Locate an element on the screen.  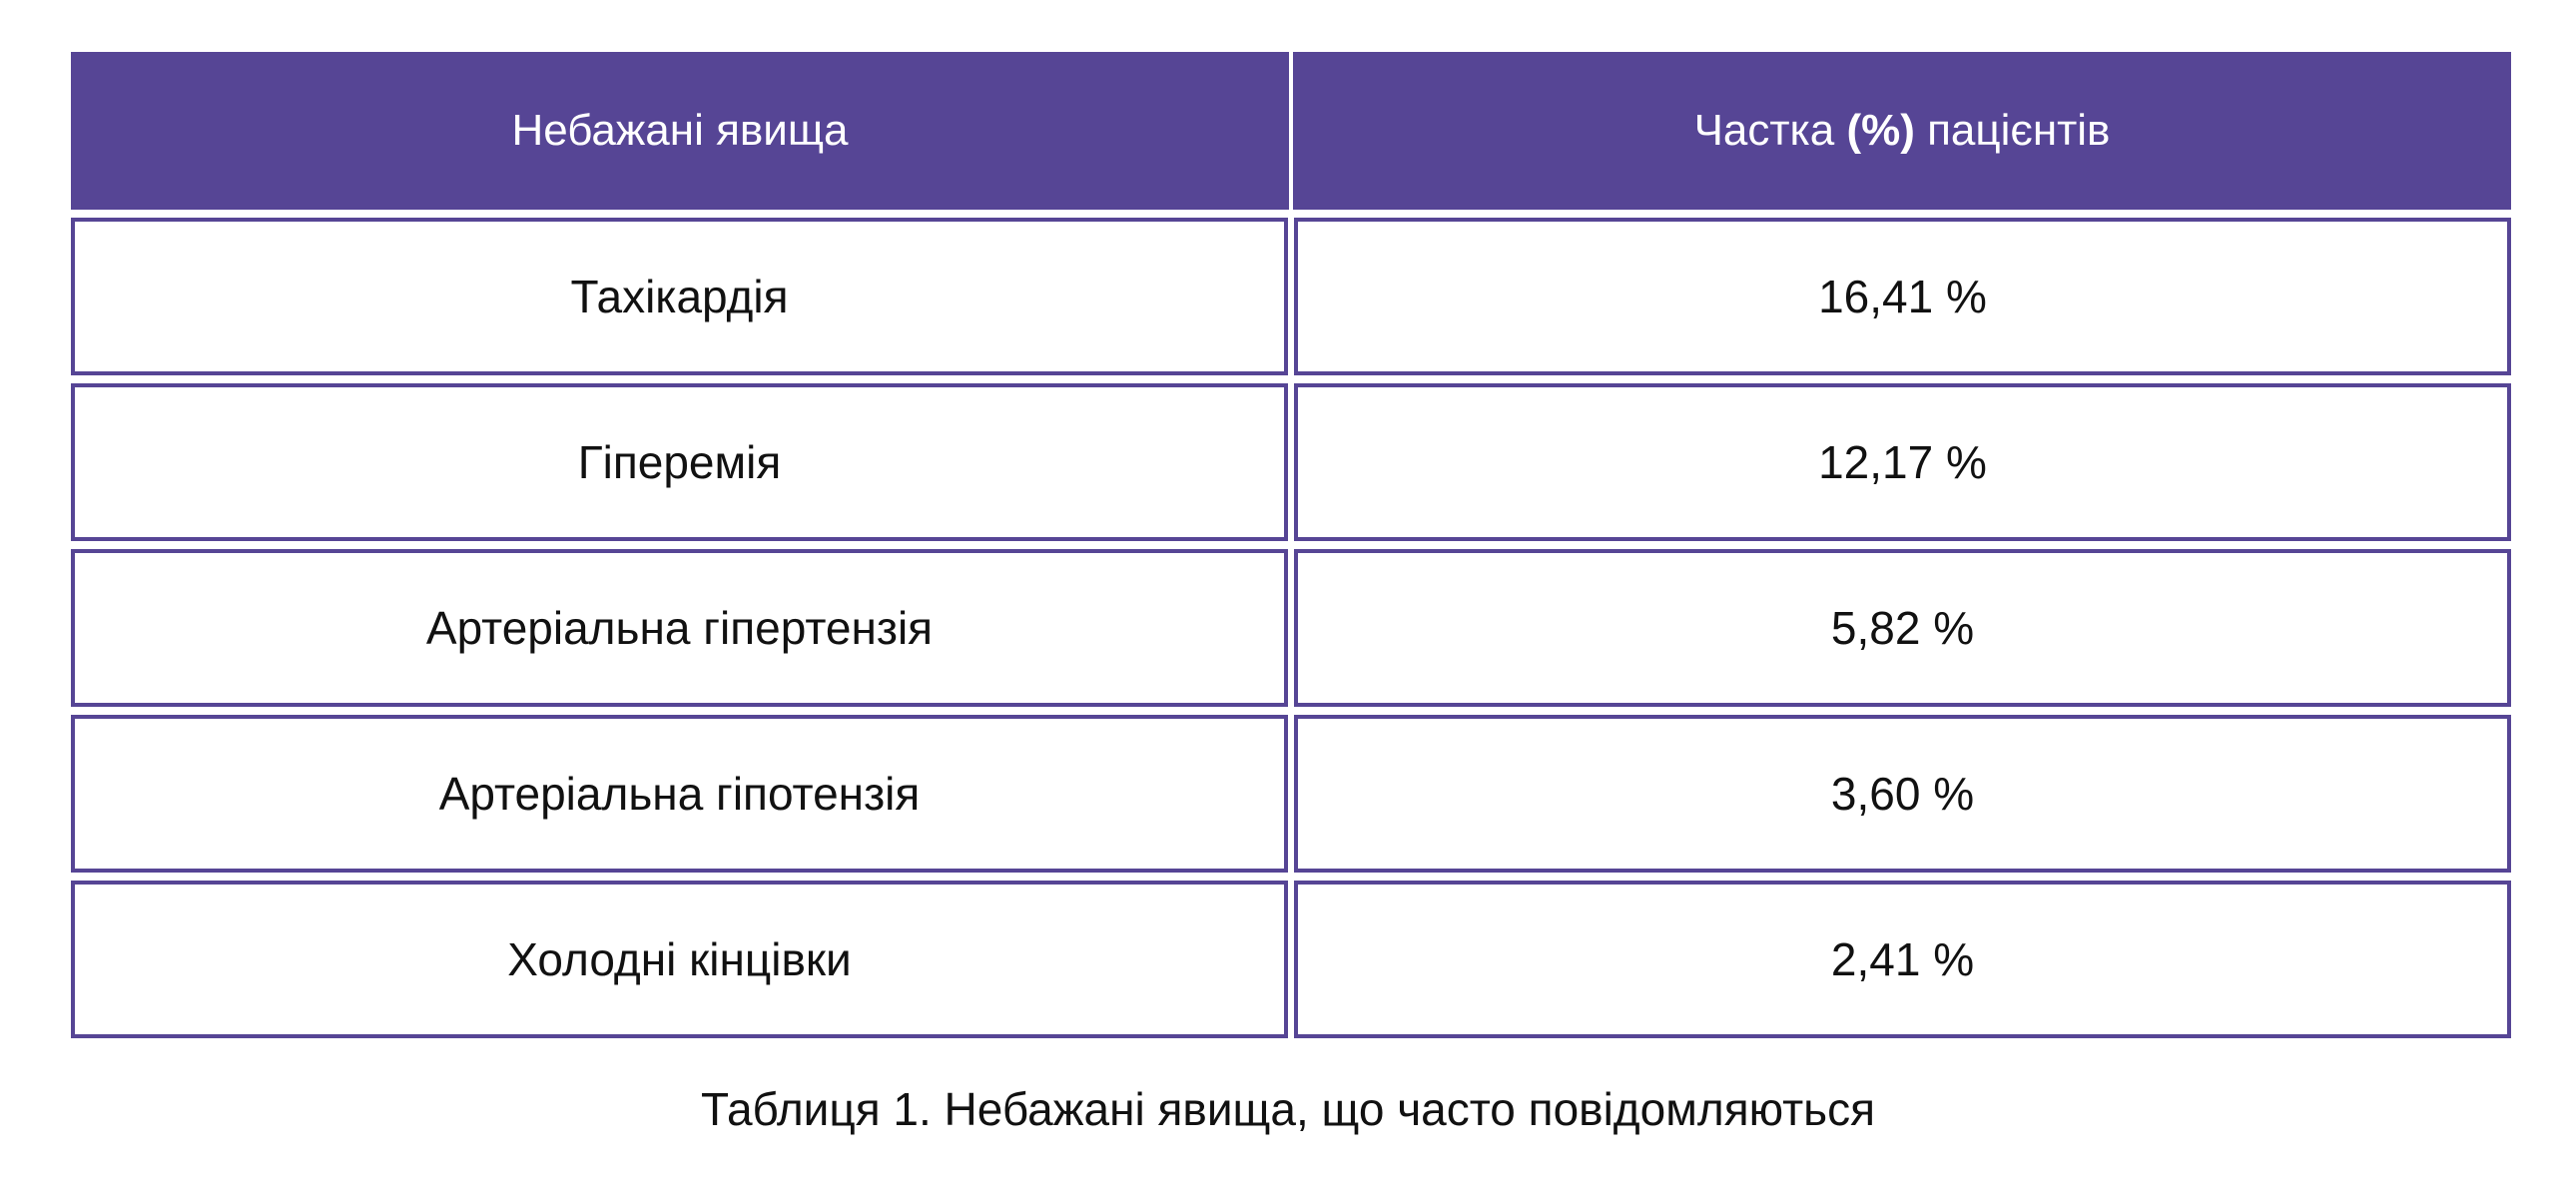
patient-share-value: 5,82 % is located at coordinates (1902, 628).